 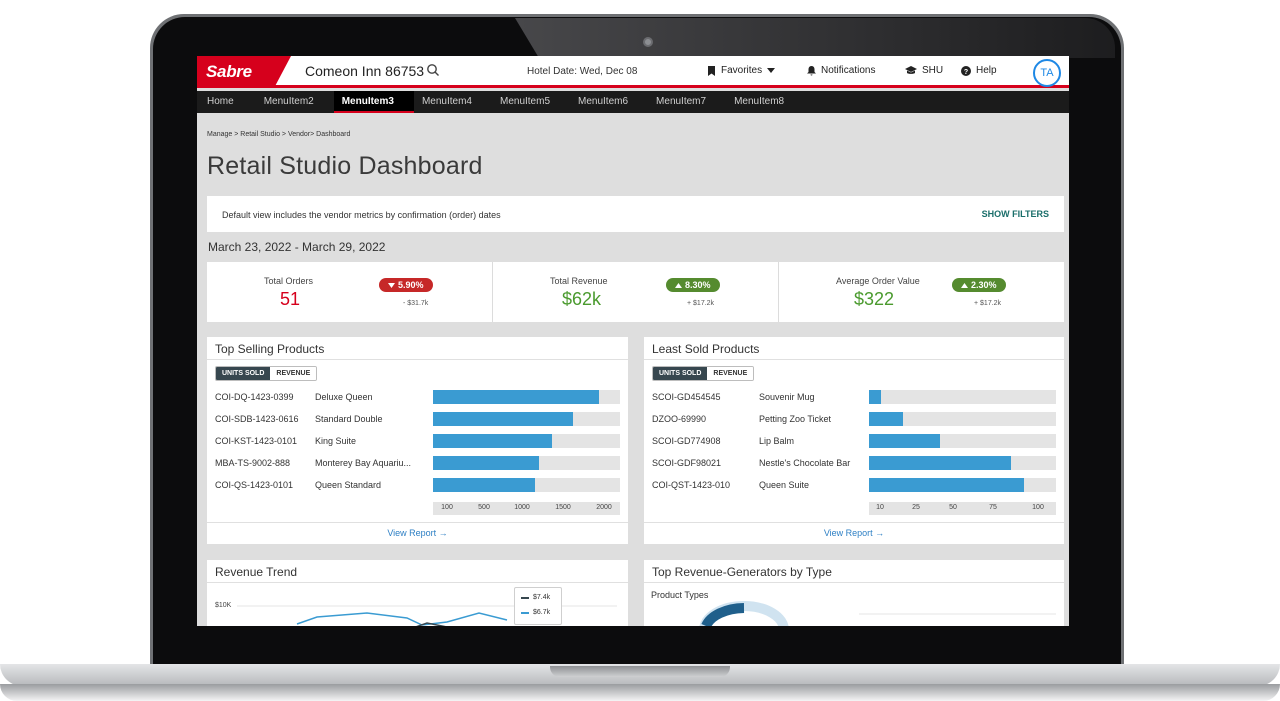 I want to click on product-code: COI-DQ-1423-0399, so click(x=254, y=397).